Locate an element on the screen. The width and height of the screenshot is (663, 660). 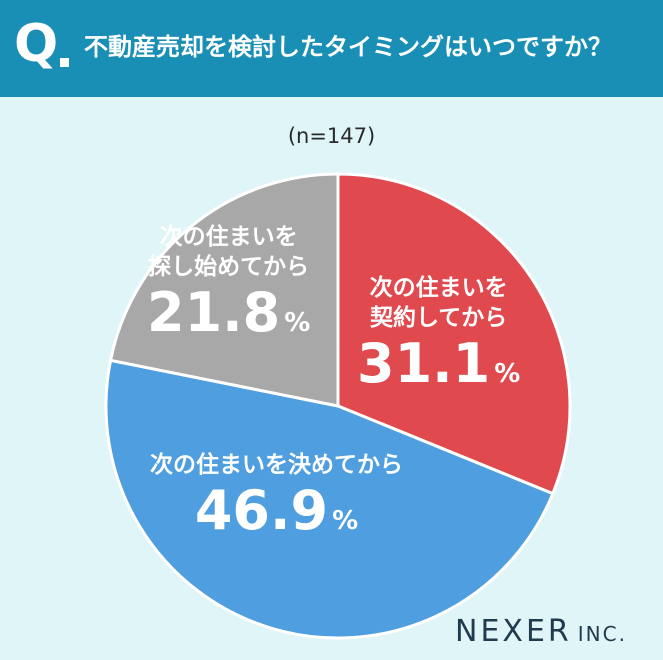
pie-slice-gray is located at coordinates (224, 290).